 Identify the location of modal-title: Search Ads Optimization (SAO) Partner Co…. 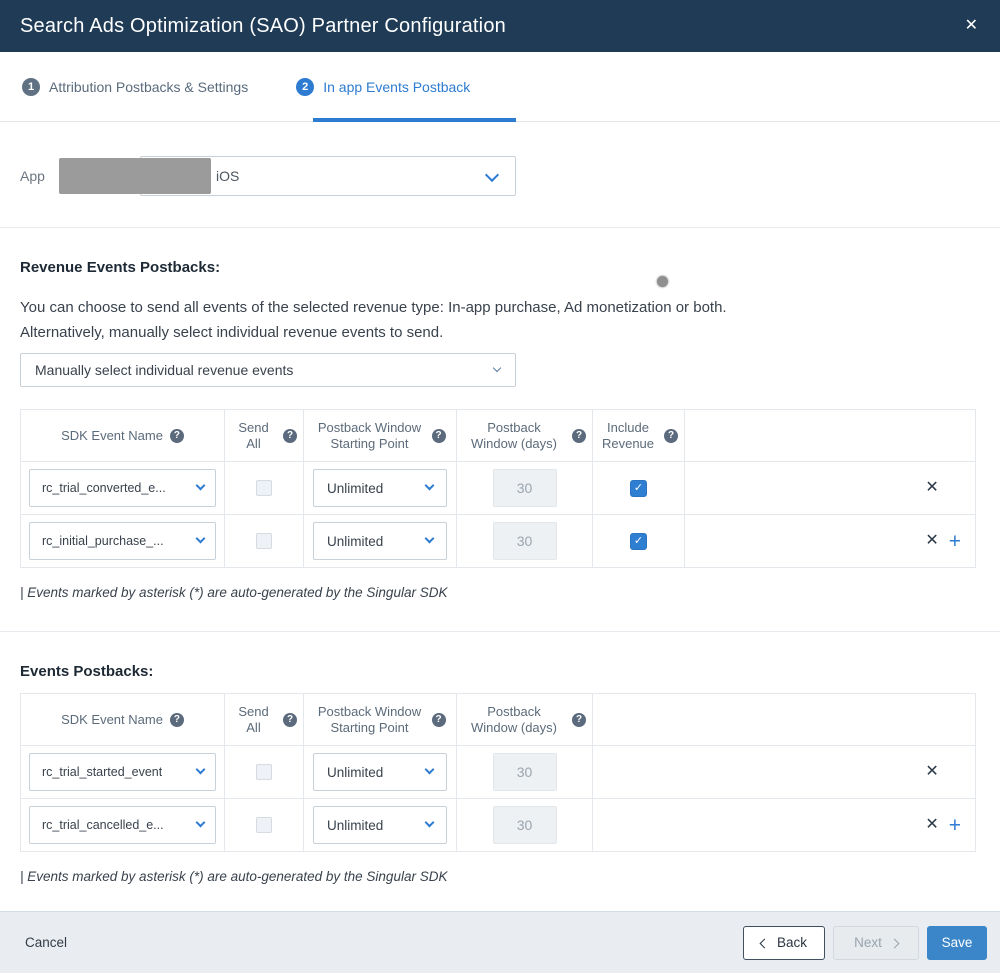
(263, 25).